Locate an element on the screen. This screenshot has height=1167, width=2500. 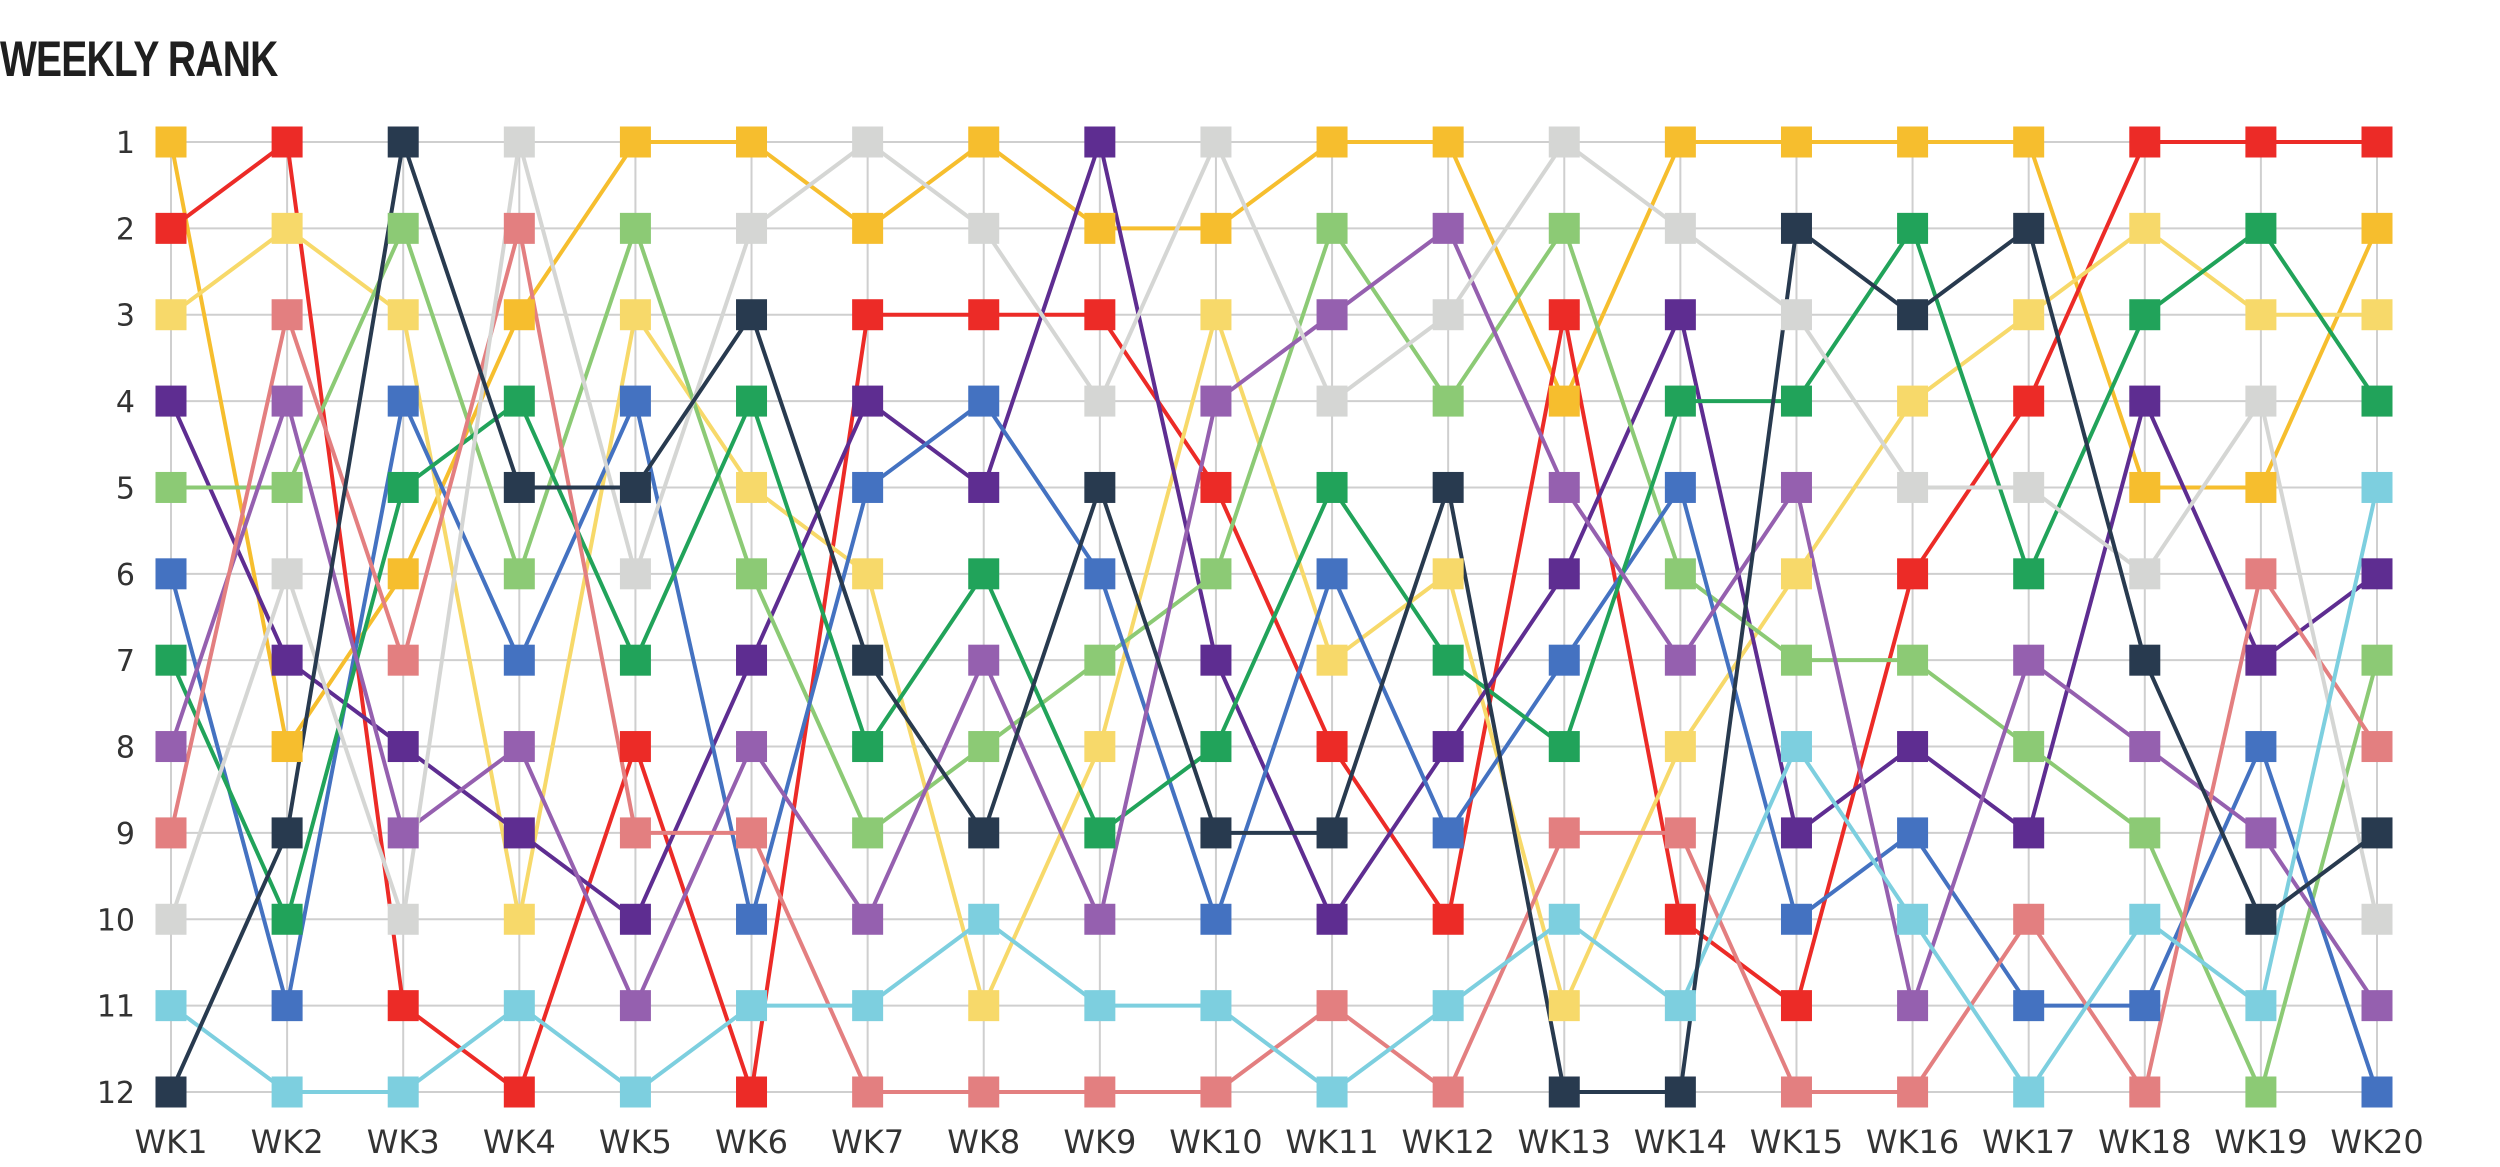
y-tick-label: 5 is located at coordinates (125, 488).